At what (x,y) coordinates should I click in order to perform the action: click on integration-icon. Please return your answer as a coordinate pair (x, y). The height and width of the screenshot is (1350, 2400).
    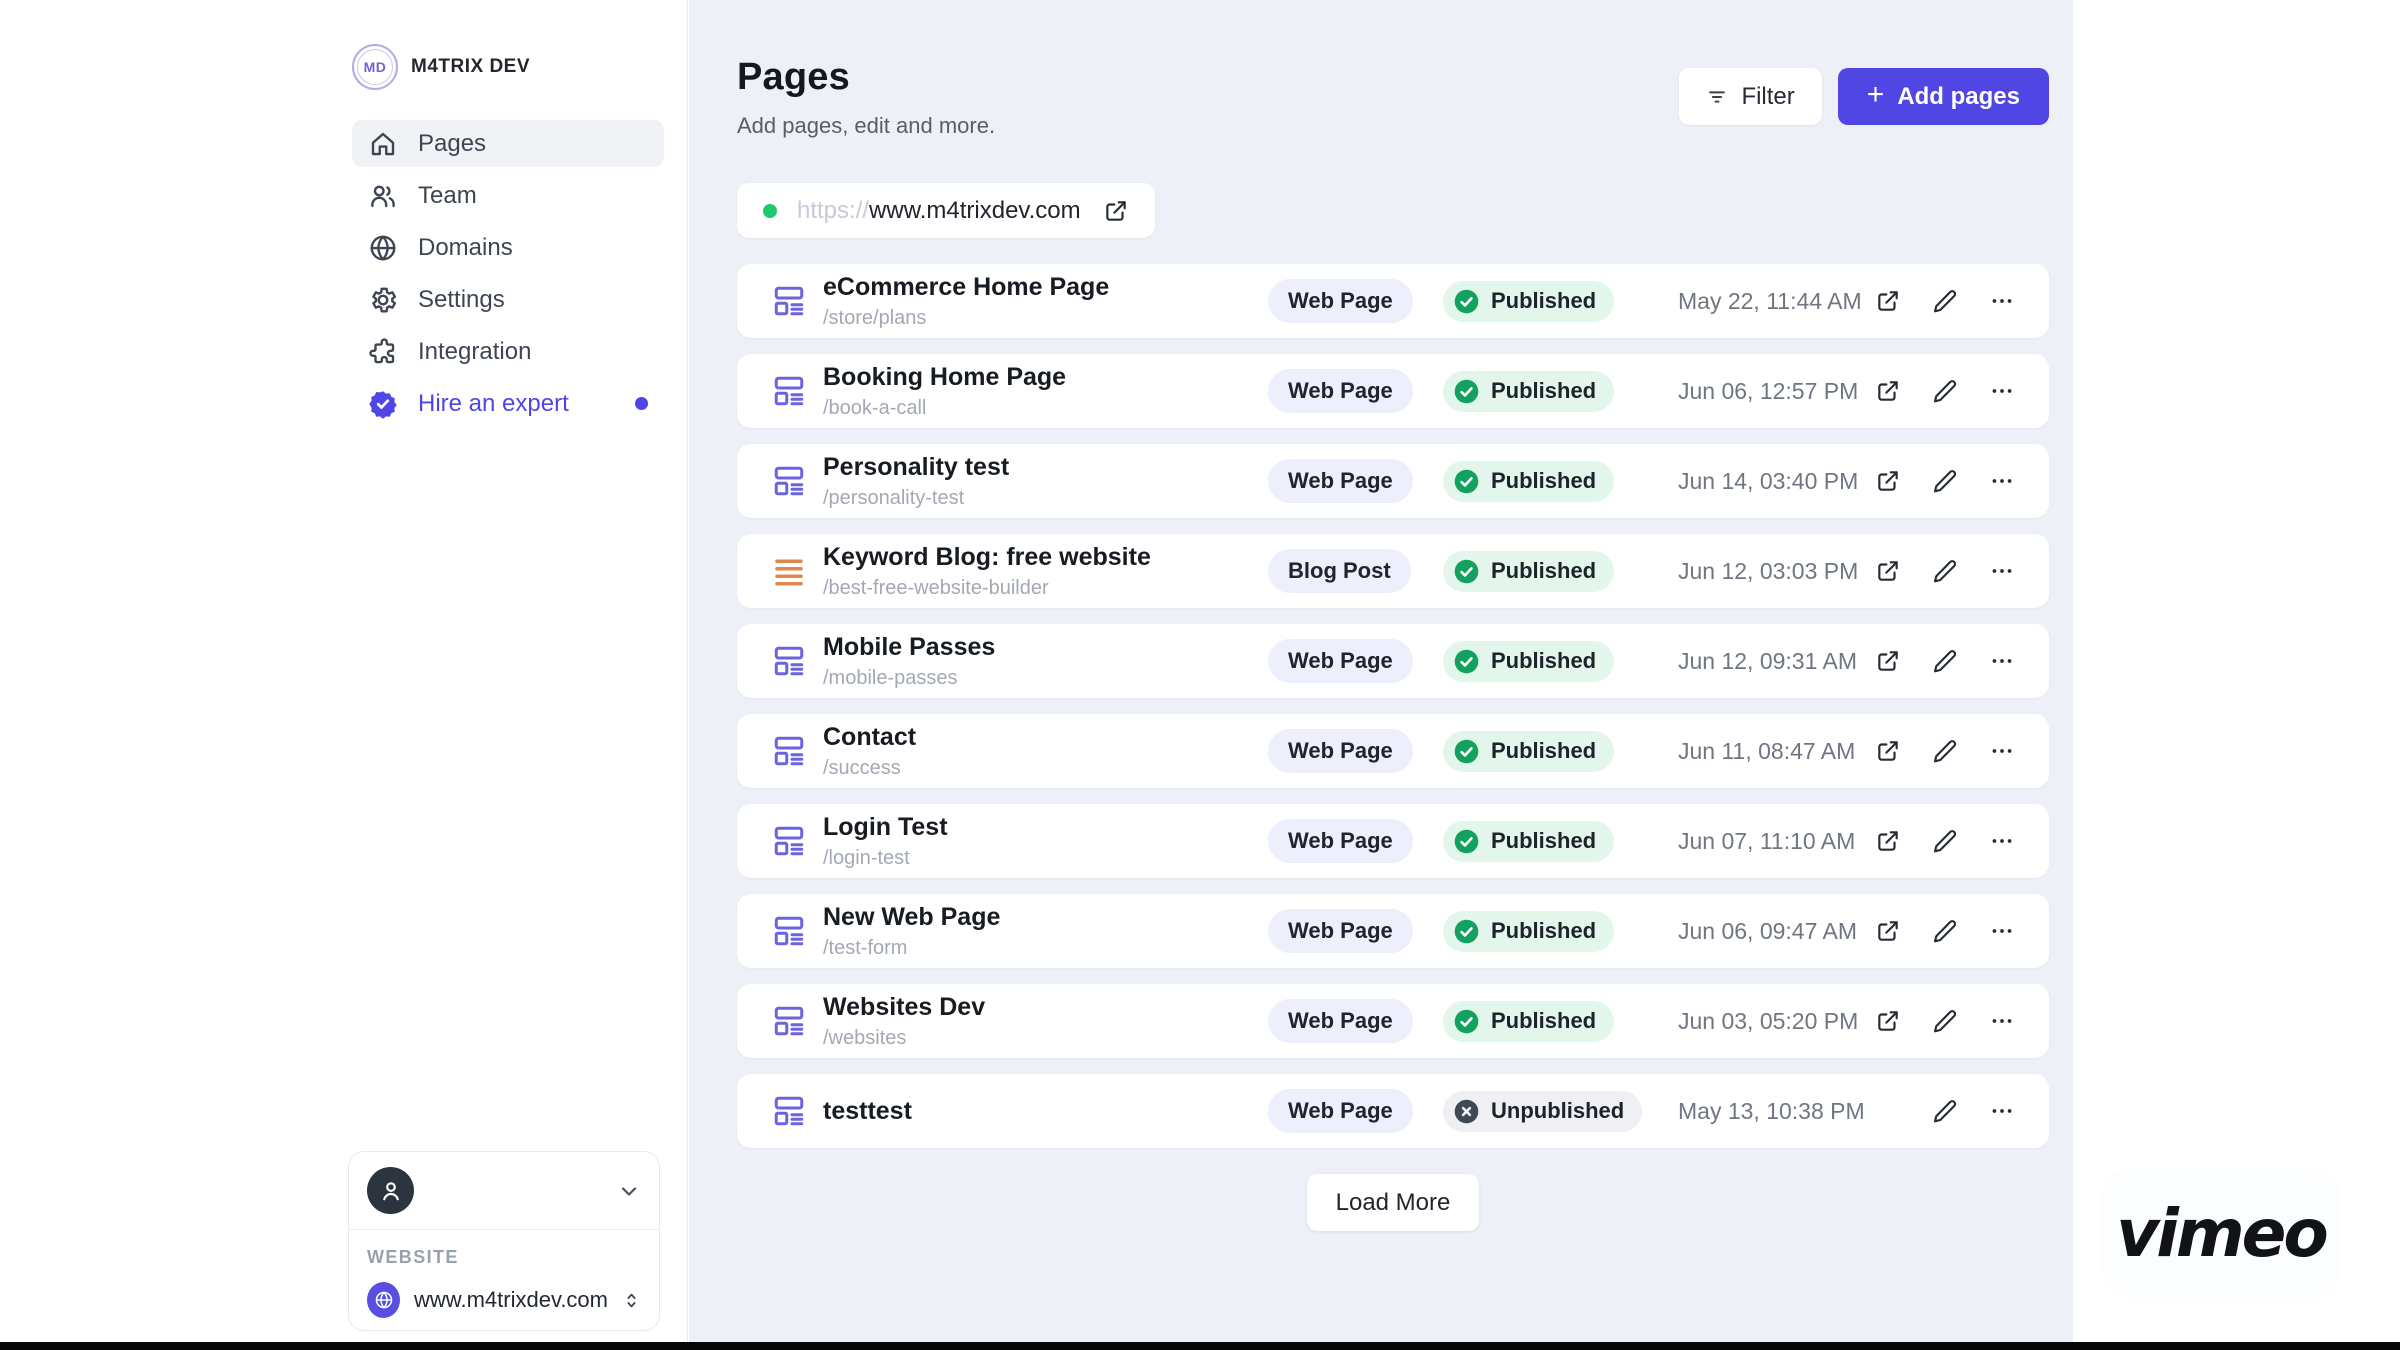
    Looking at the image, I should click on (383, 352).